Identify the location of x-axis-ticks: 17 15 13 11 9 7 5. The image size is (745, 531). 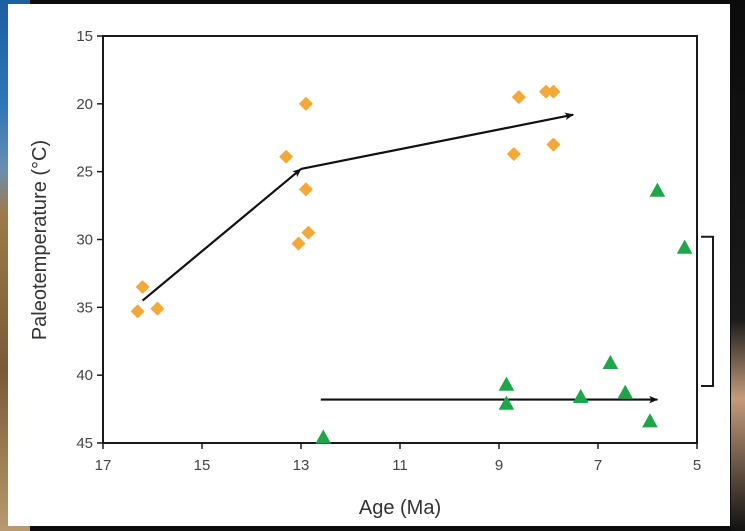
(398, 458).